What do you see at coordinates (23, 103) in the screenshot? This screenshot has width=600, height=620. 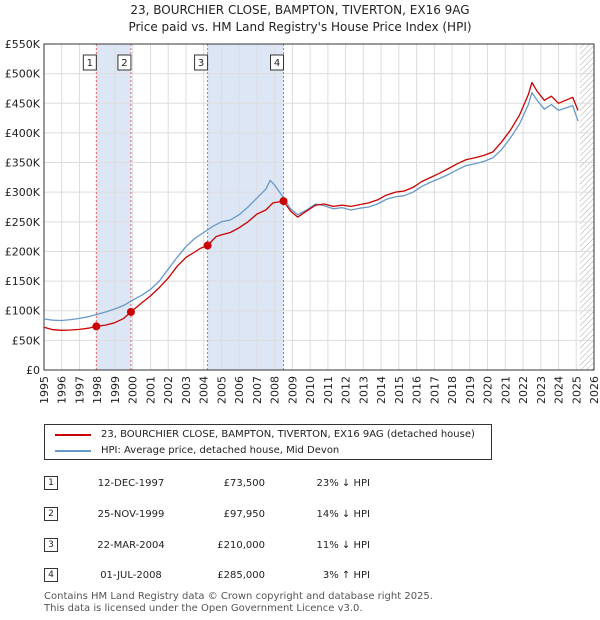 I see `y-tick-label: £450K` at bounding box center [23, 103].